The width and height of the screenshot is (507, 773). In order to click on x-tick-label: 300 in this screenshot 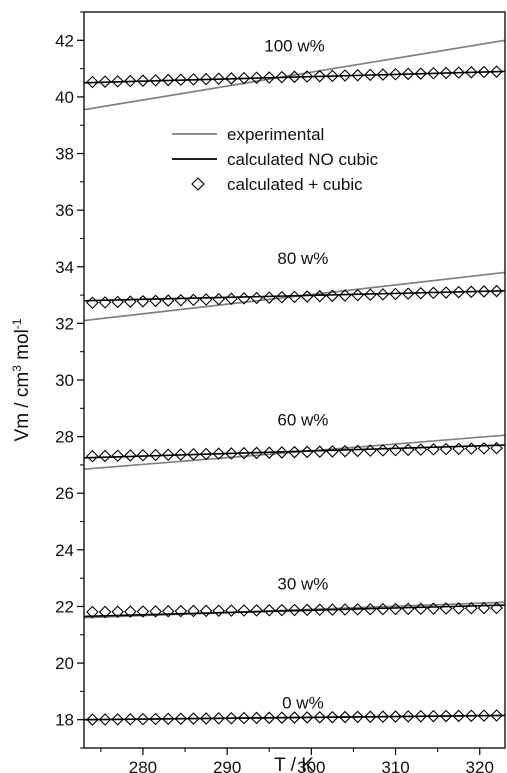, I will do `click(311, 765)`.